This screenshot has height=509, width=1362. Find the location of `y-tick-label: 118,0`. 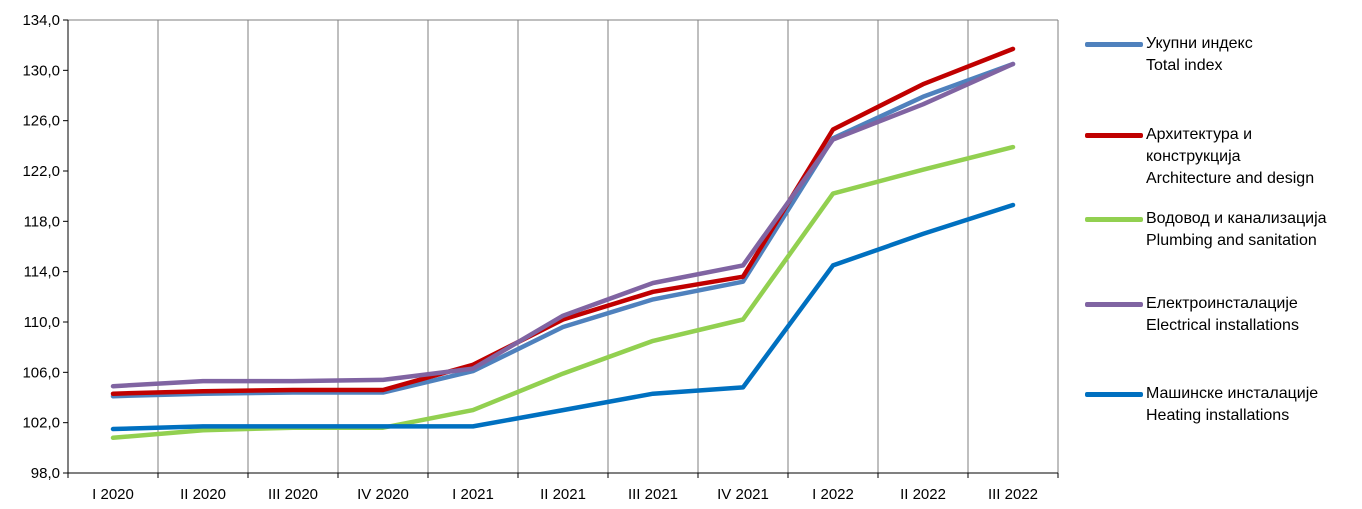

y-tick-label: 118,0 is located at coordinates (42, 221).